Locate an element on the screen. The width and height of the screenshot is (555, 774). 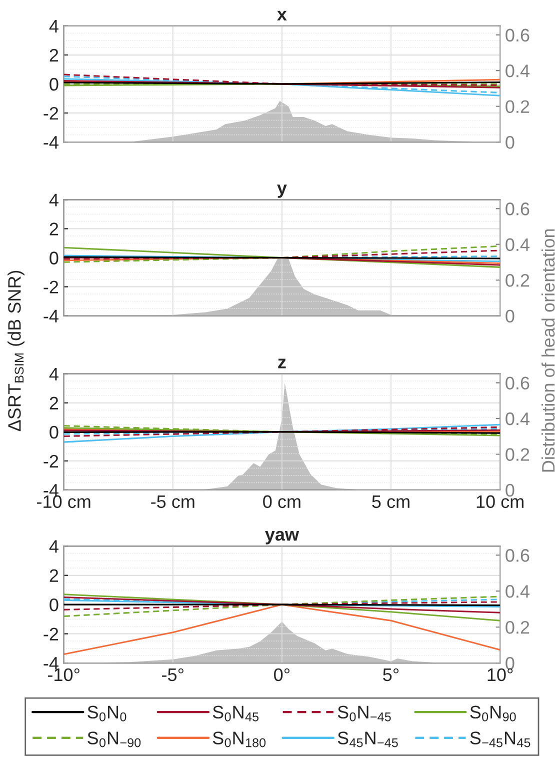
x-tick-label: 0° is located at coordinates (282, 675).